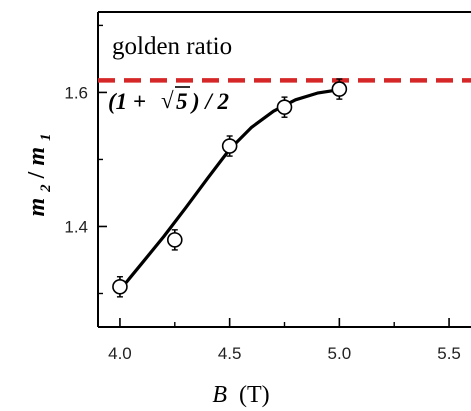 The height and width of the screenshot is (411, 471). I want to click on svg-text:m 2 / m: m 2 / m 1, so click(40, 174).